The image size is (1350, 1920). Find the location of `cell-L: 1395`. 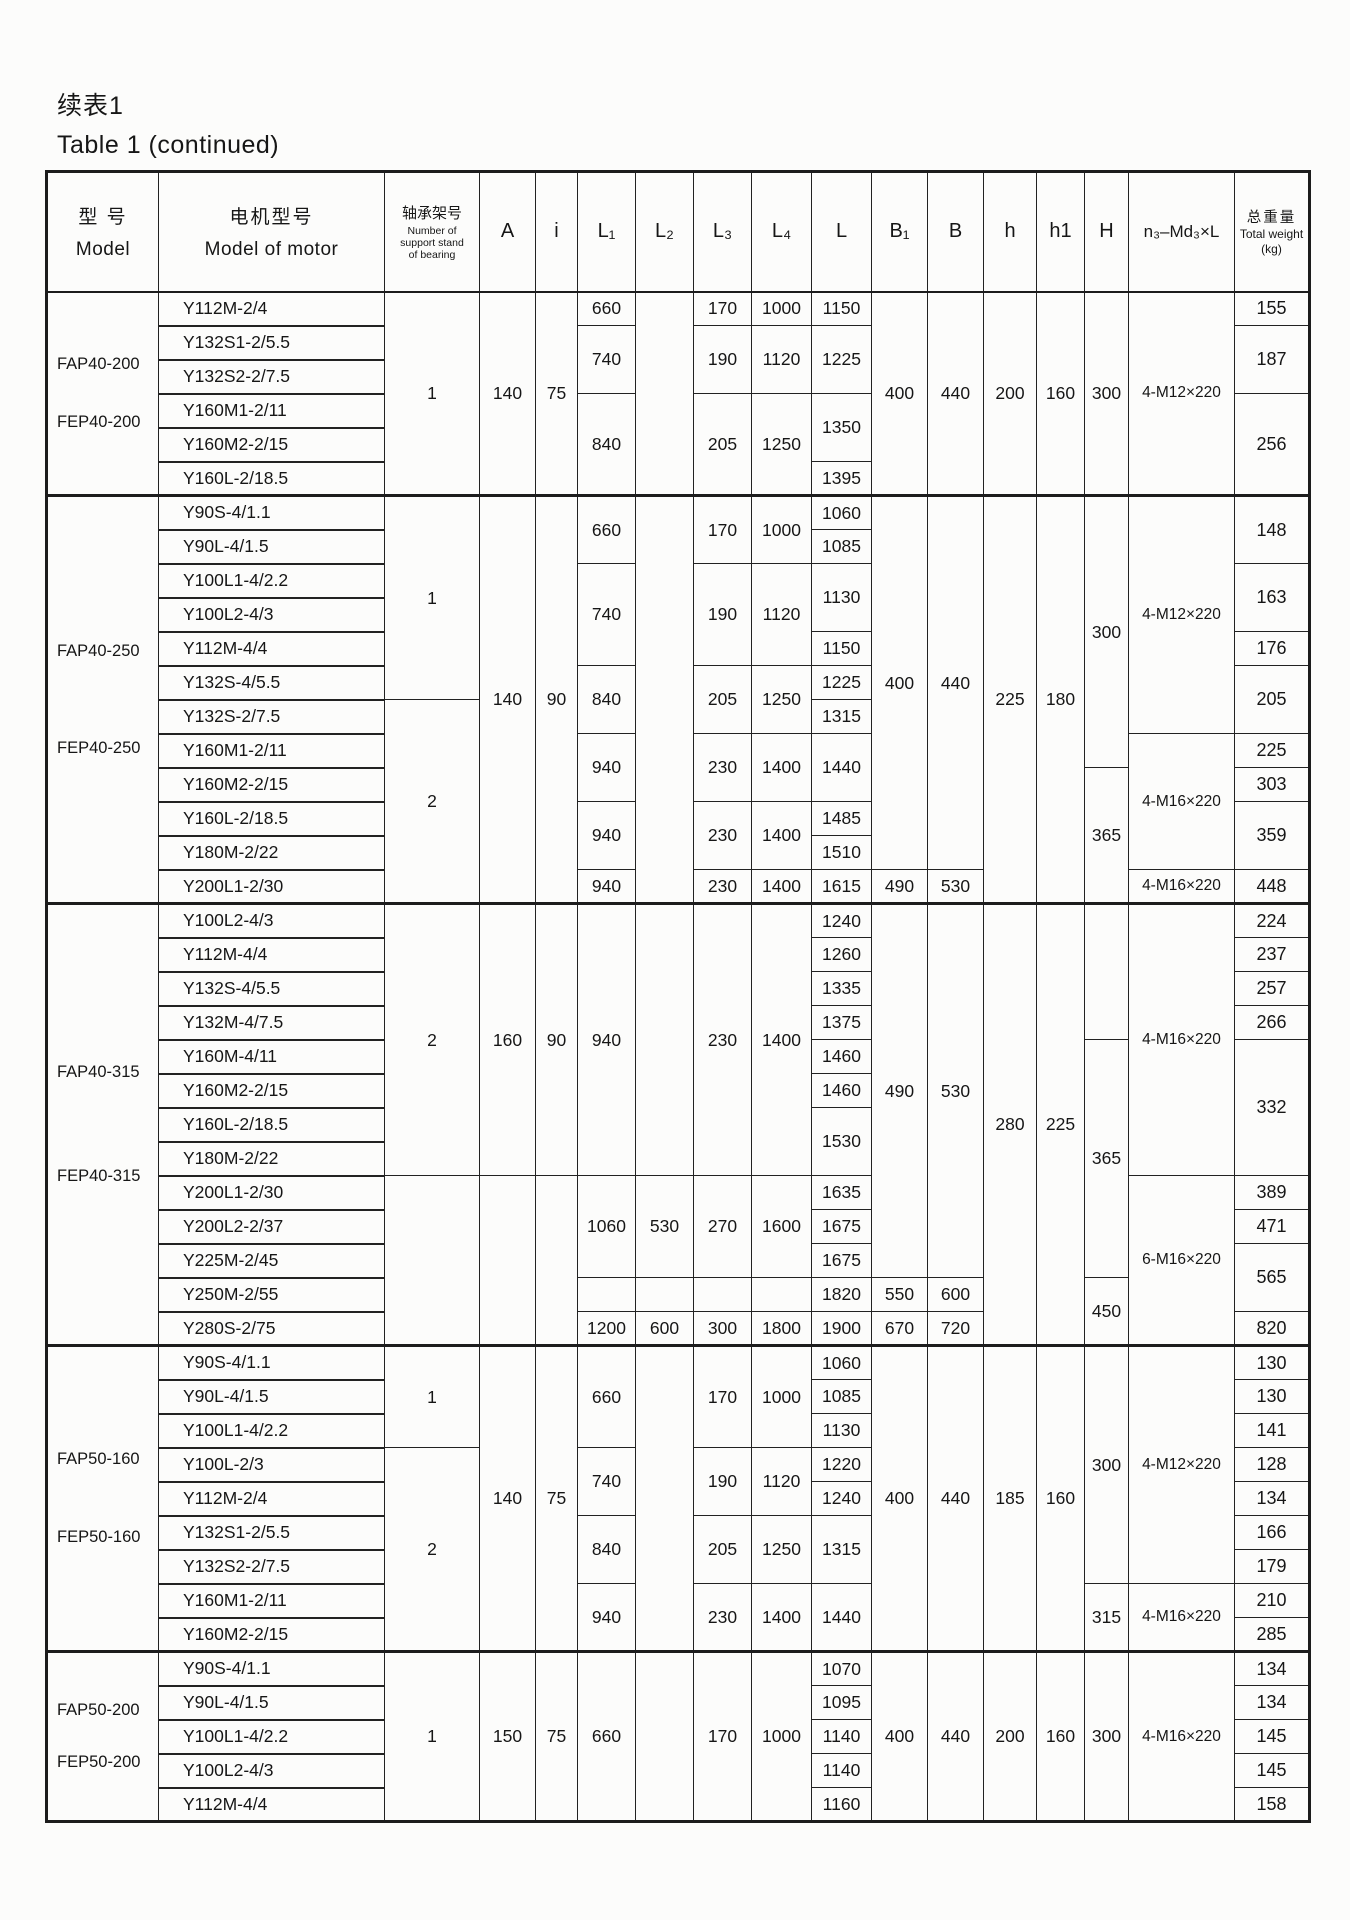

cell-L: 1395 is located at coordinates (841, 478).